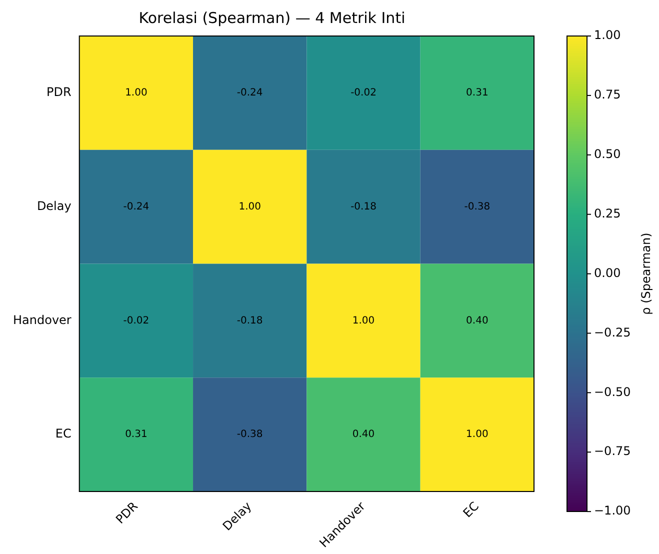  What do you see at coordinates (54, 205) in the screenshot?
I see `y-tick-label: Delay` at bounding box center [54, 205].